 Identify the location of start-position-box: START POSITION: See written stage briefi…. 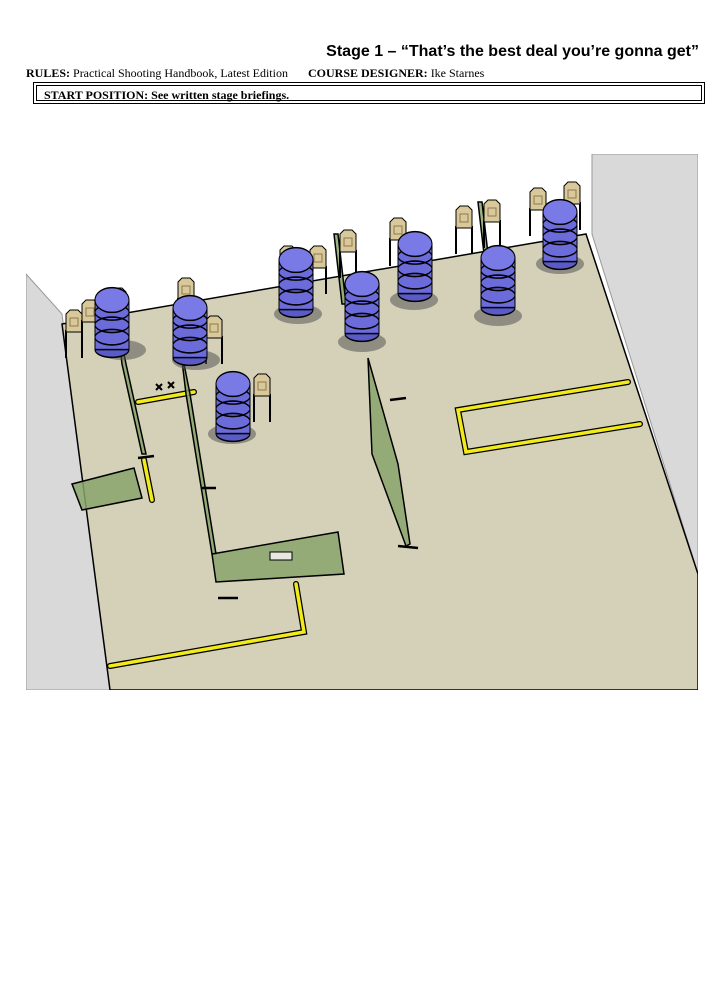
(369, 93).